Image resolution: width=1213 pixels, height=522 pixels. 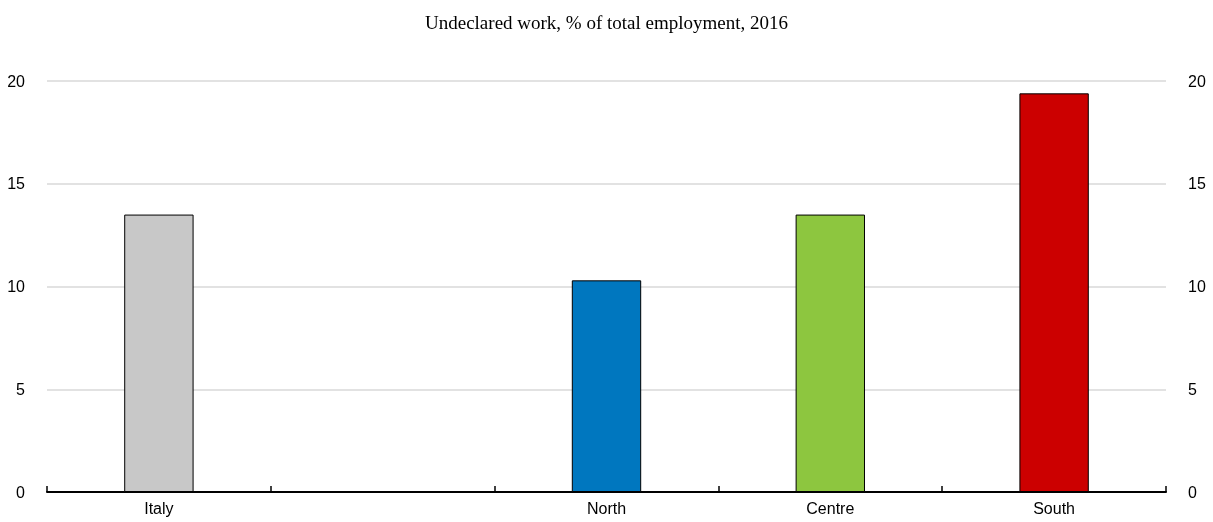 I want to click on y-tick-label: 10, so click(x=16, y=286).